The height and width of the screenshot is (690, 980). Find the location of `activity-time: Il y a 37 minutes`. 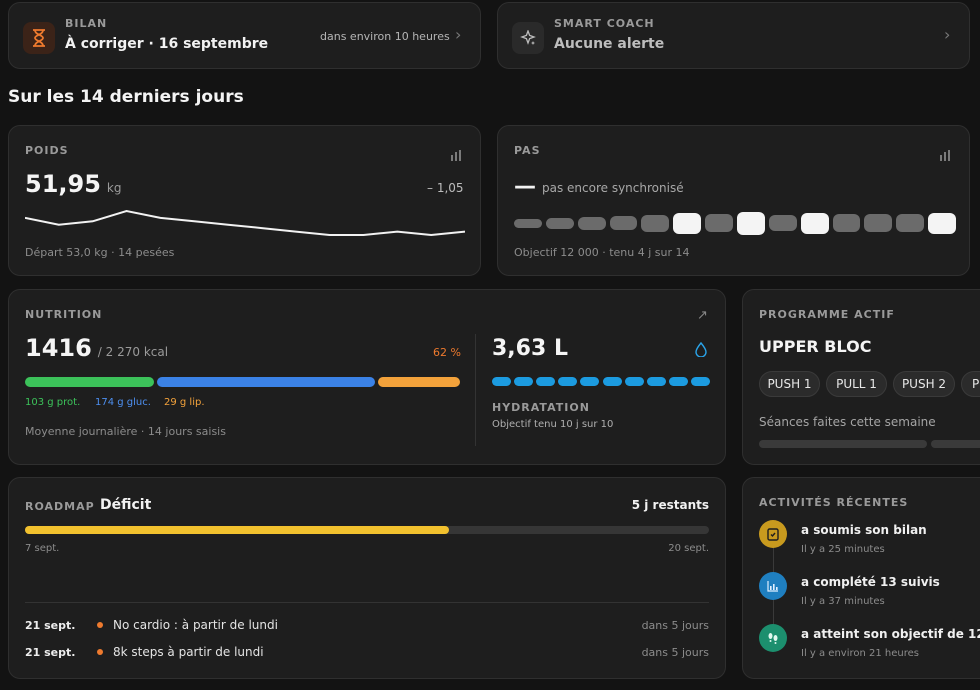

activity-time: Il y a 37 minutes is located at coordinates (843, 601).